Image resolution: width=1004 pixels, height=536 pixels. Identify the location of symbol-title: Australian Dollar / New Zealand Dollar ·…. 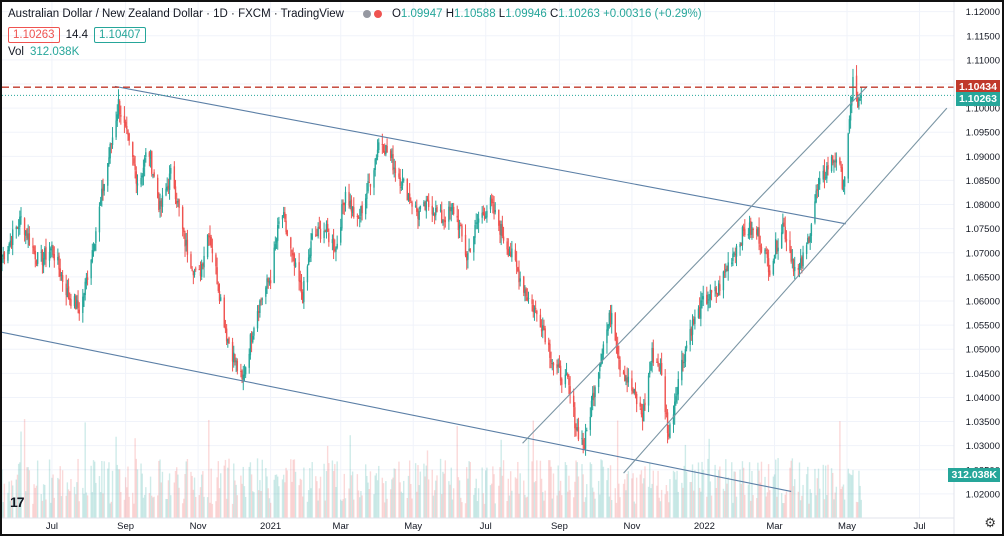
(176, 14).